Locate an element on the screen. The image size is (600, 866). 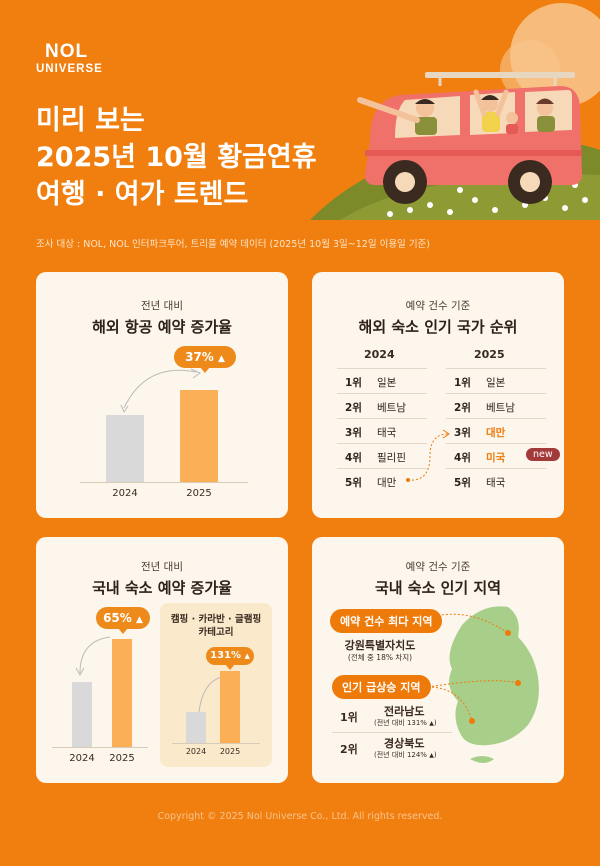
title-line3: 여행 · 여가 트렌드 is located at coordinates (142, 194).